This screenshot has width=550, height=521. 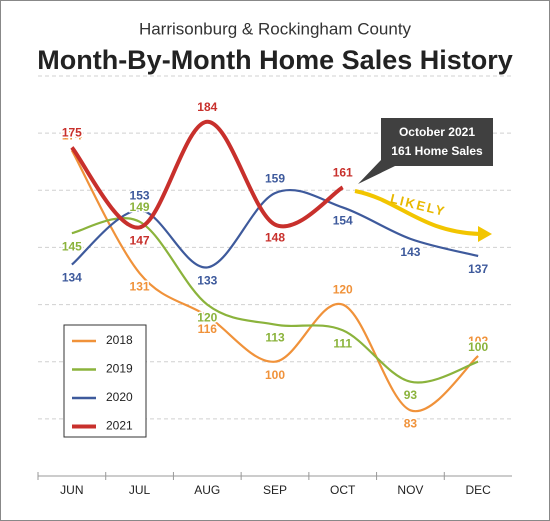 I want to click on x-tick-label: DEC, so click(x=478, y=490).